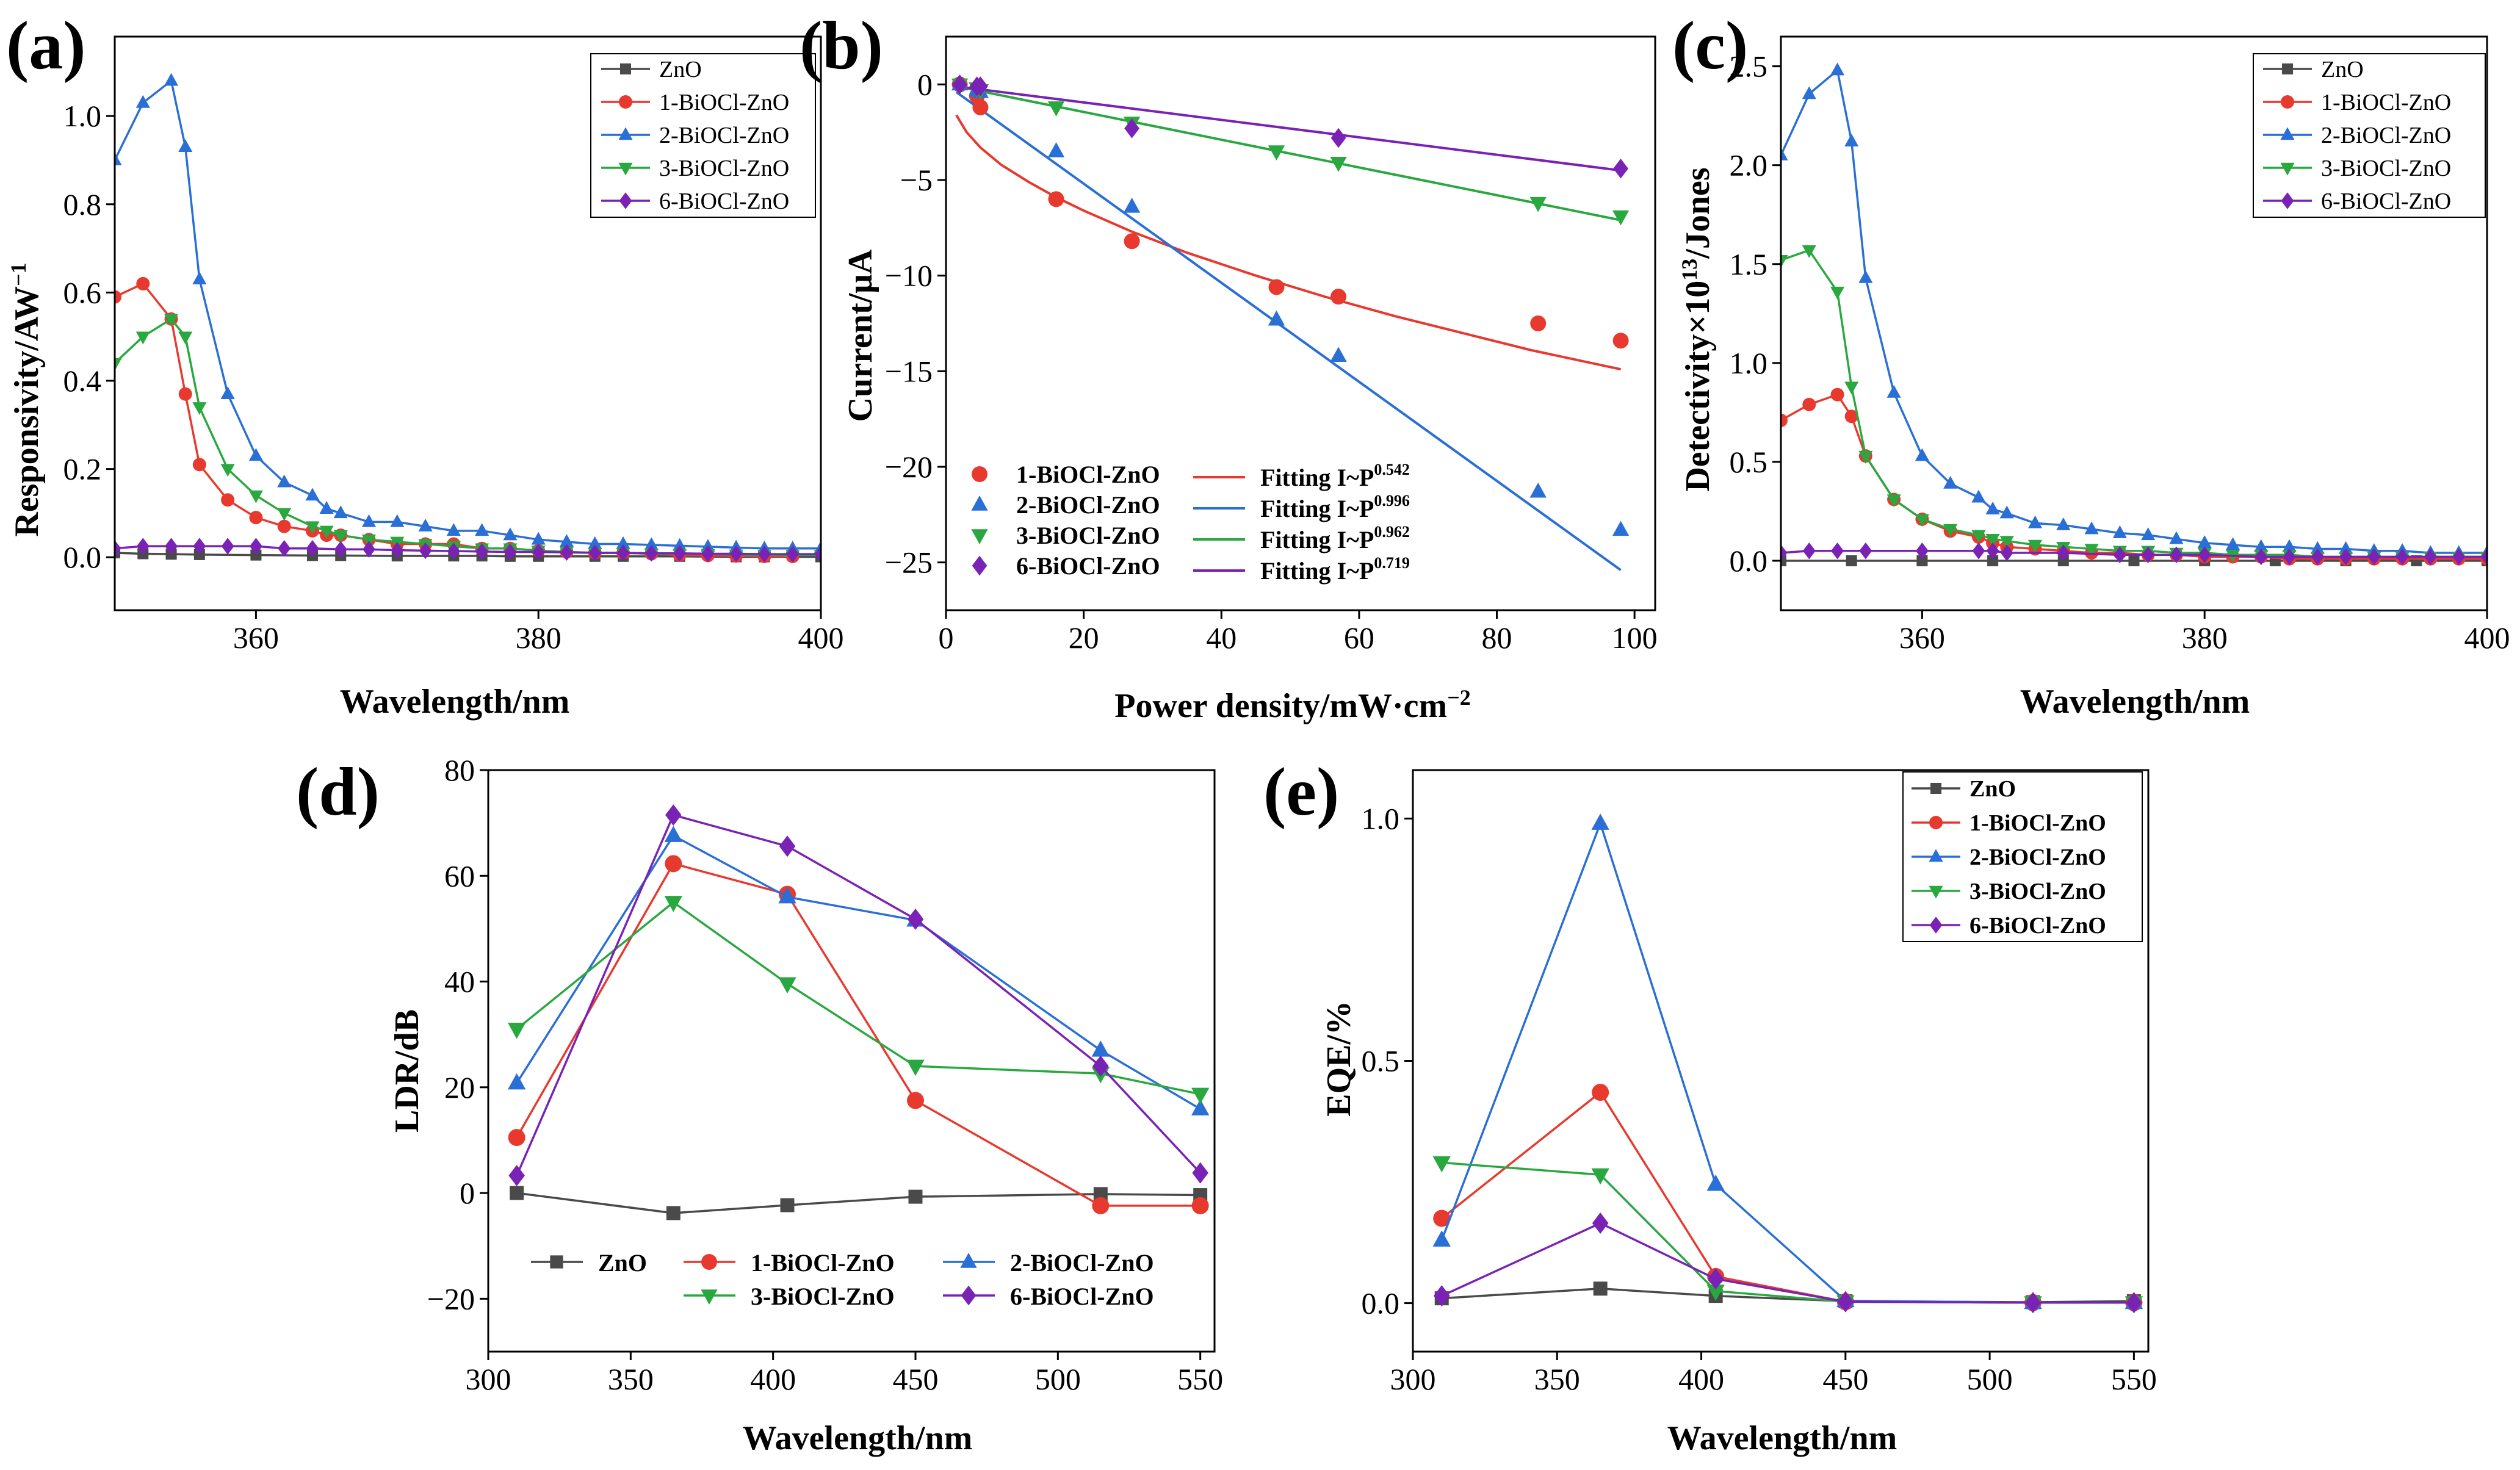 This screenshot has width=2520, height=1470. Describe the element at coordinates (2287, 102) in the screenshot. I see `panel-c-legend-marker-1-biocl-zno` at that location.